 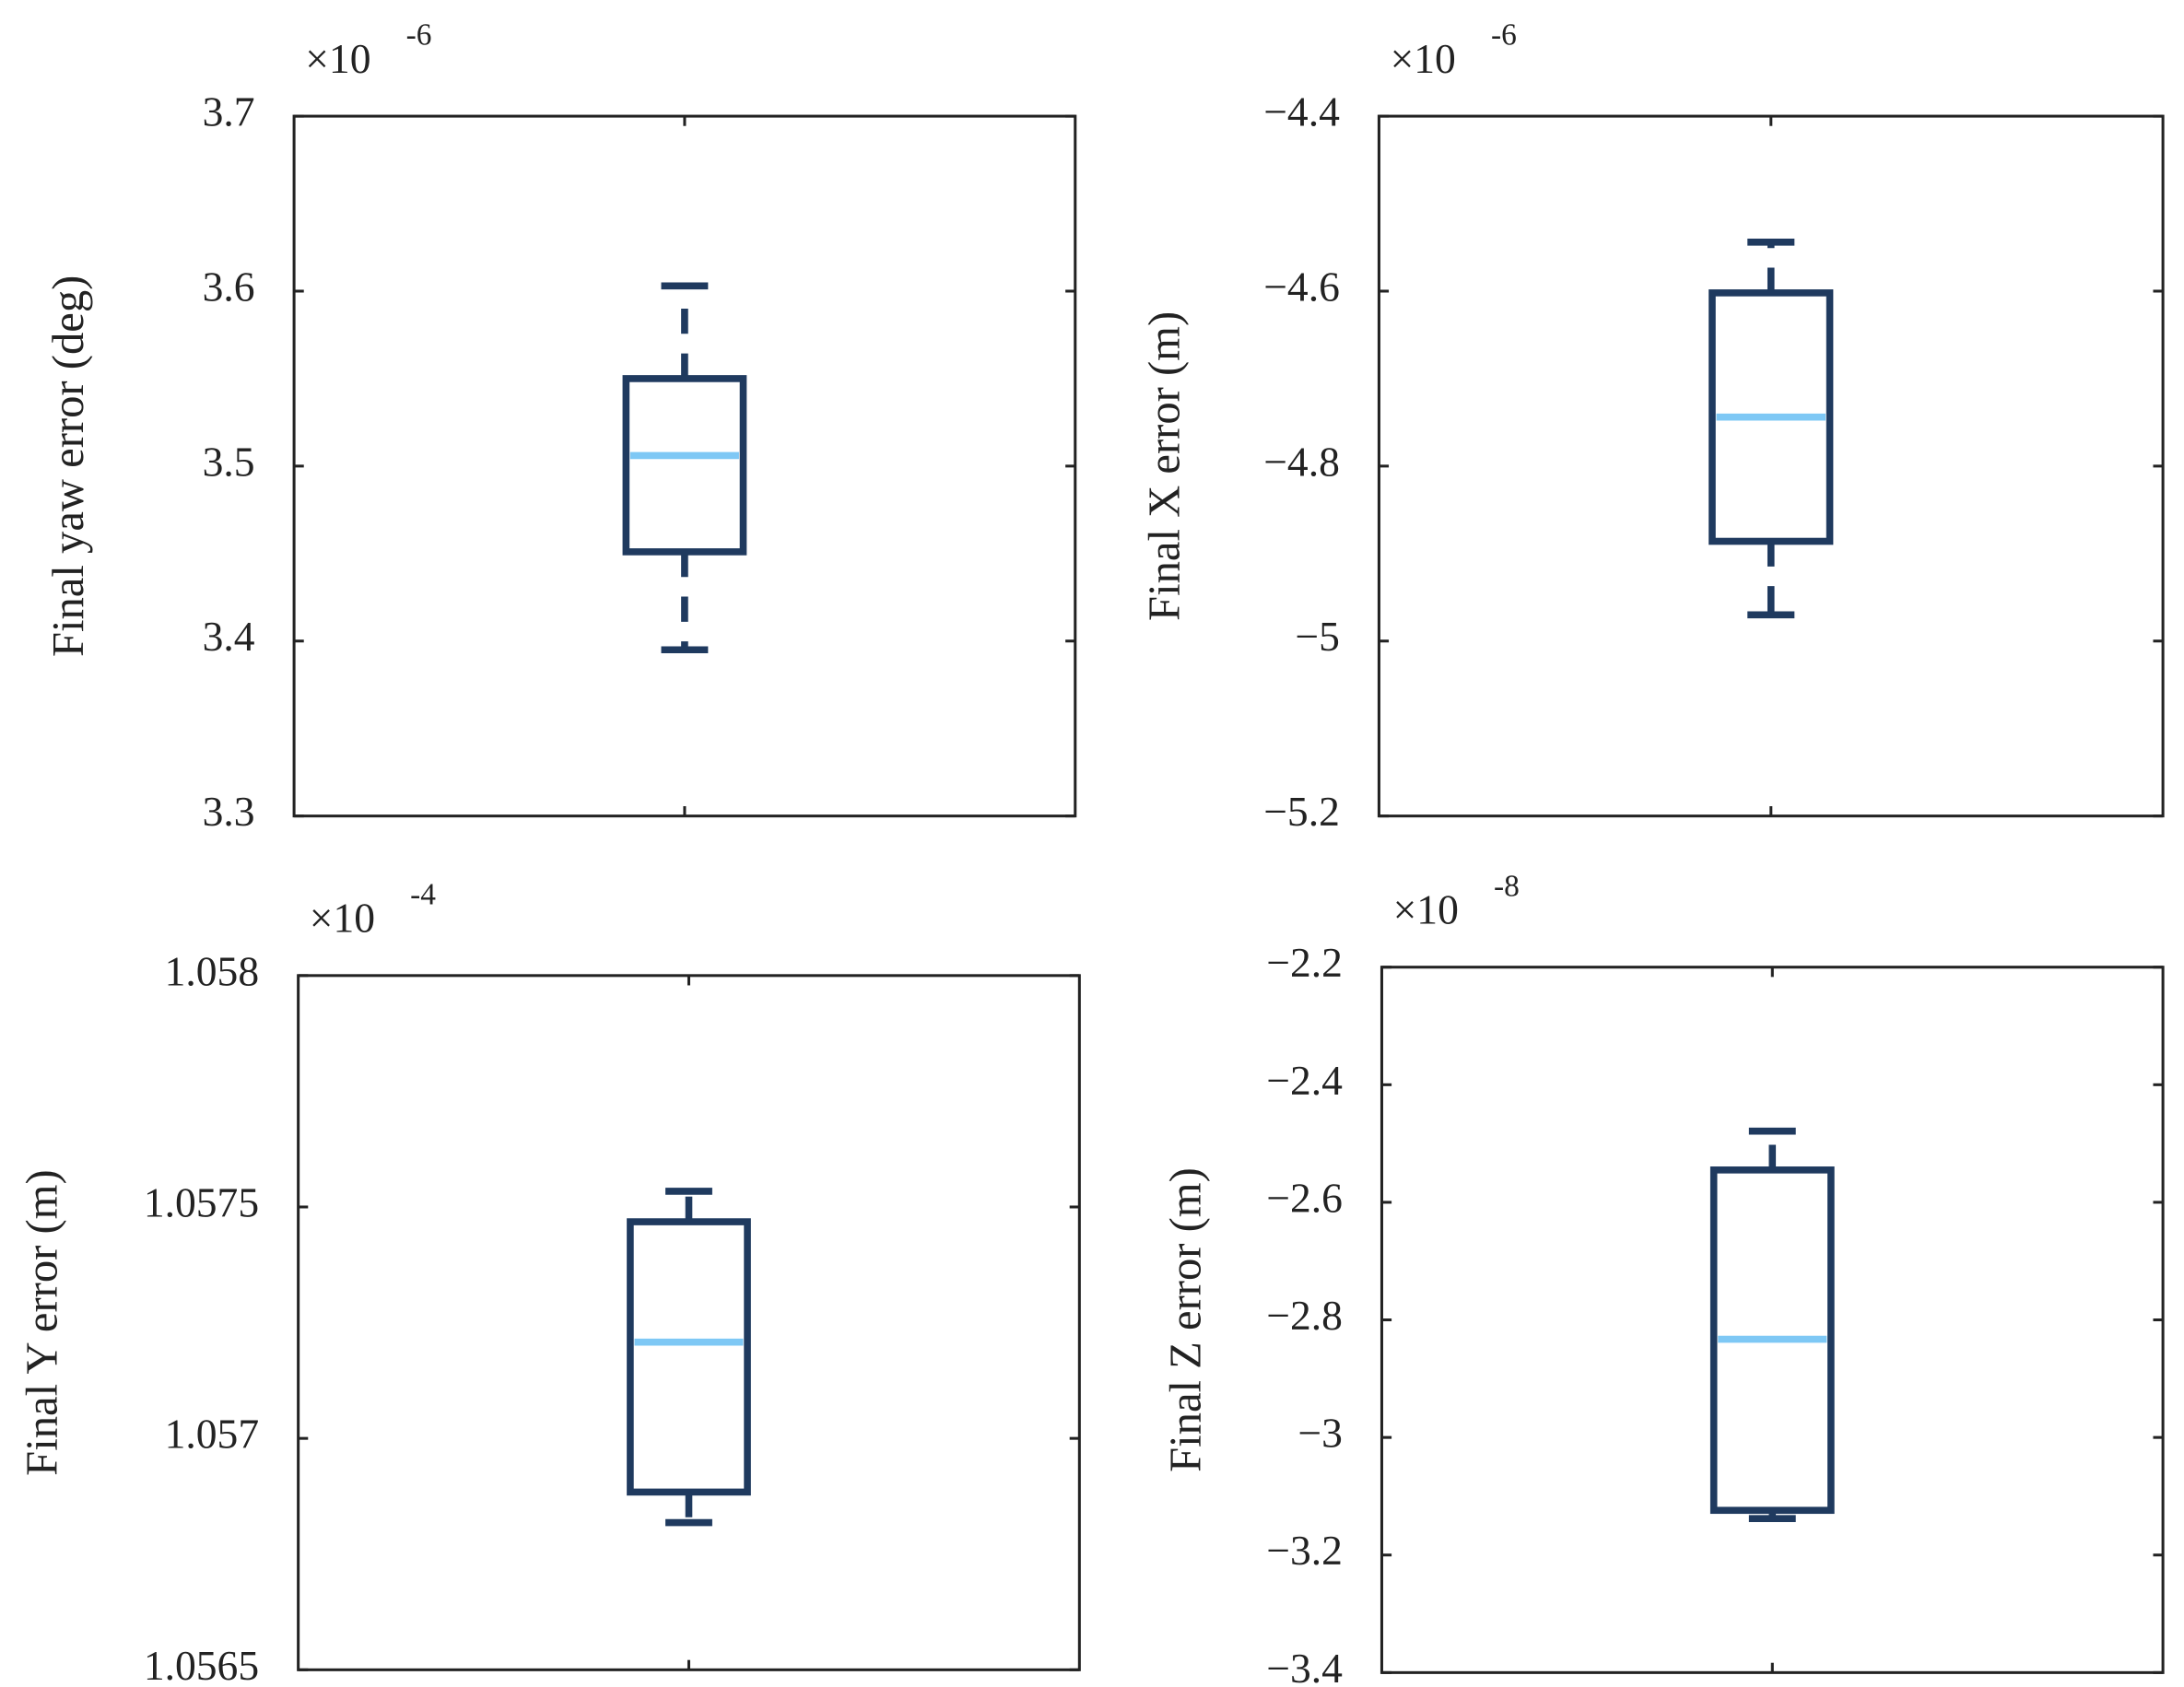 What do you see at coordinates (1304, 1080) in the screenshot?
I see `y-tick-label: −2.4` at bounding box center [1304, 1080].